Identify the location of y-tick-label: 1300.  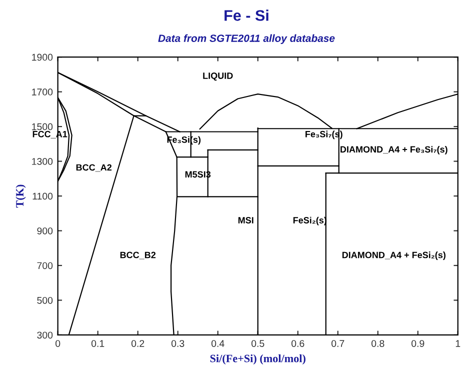
(42, 161).